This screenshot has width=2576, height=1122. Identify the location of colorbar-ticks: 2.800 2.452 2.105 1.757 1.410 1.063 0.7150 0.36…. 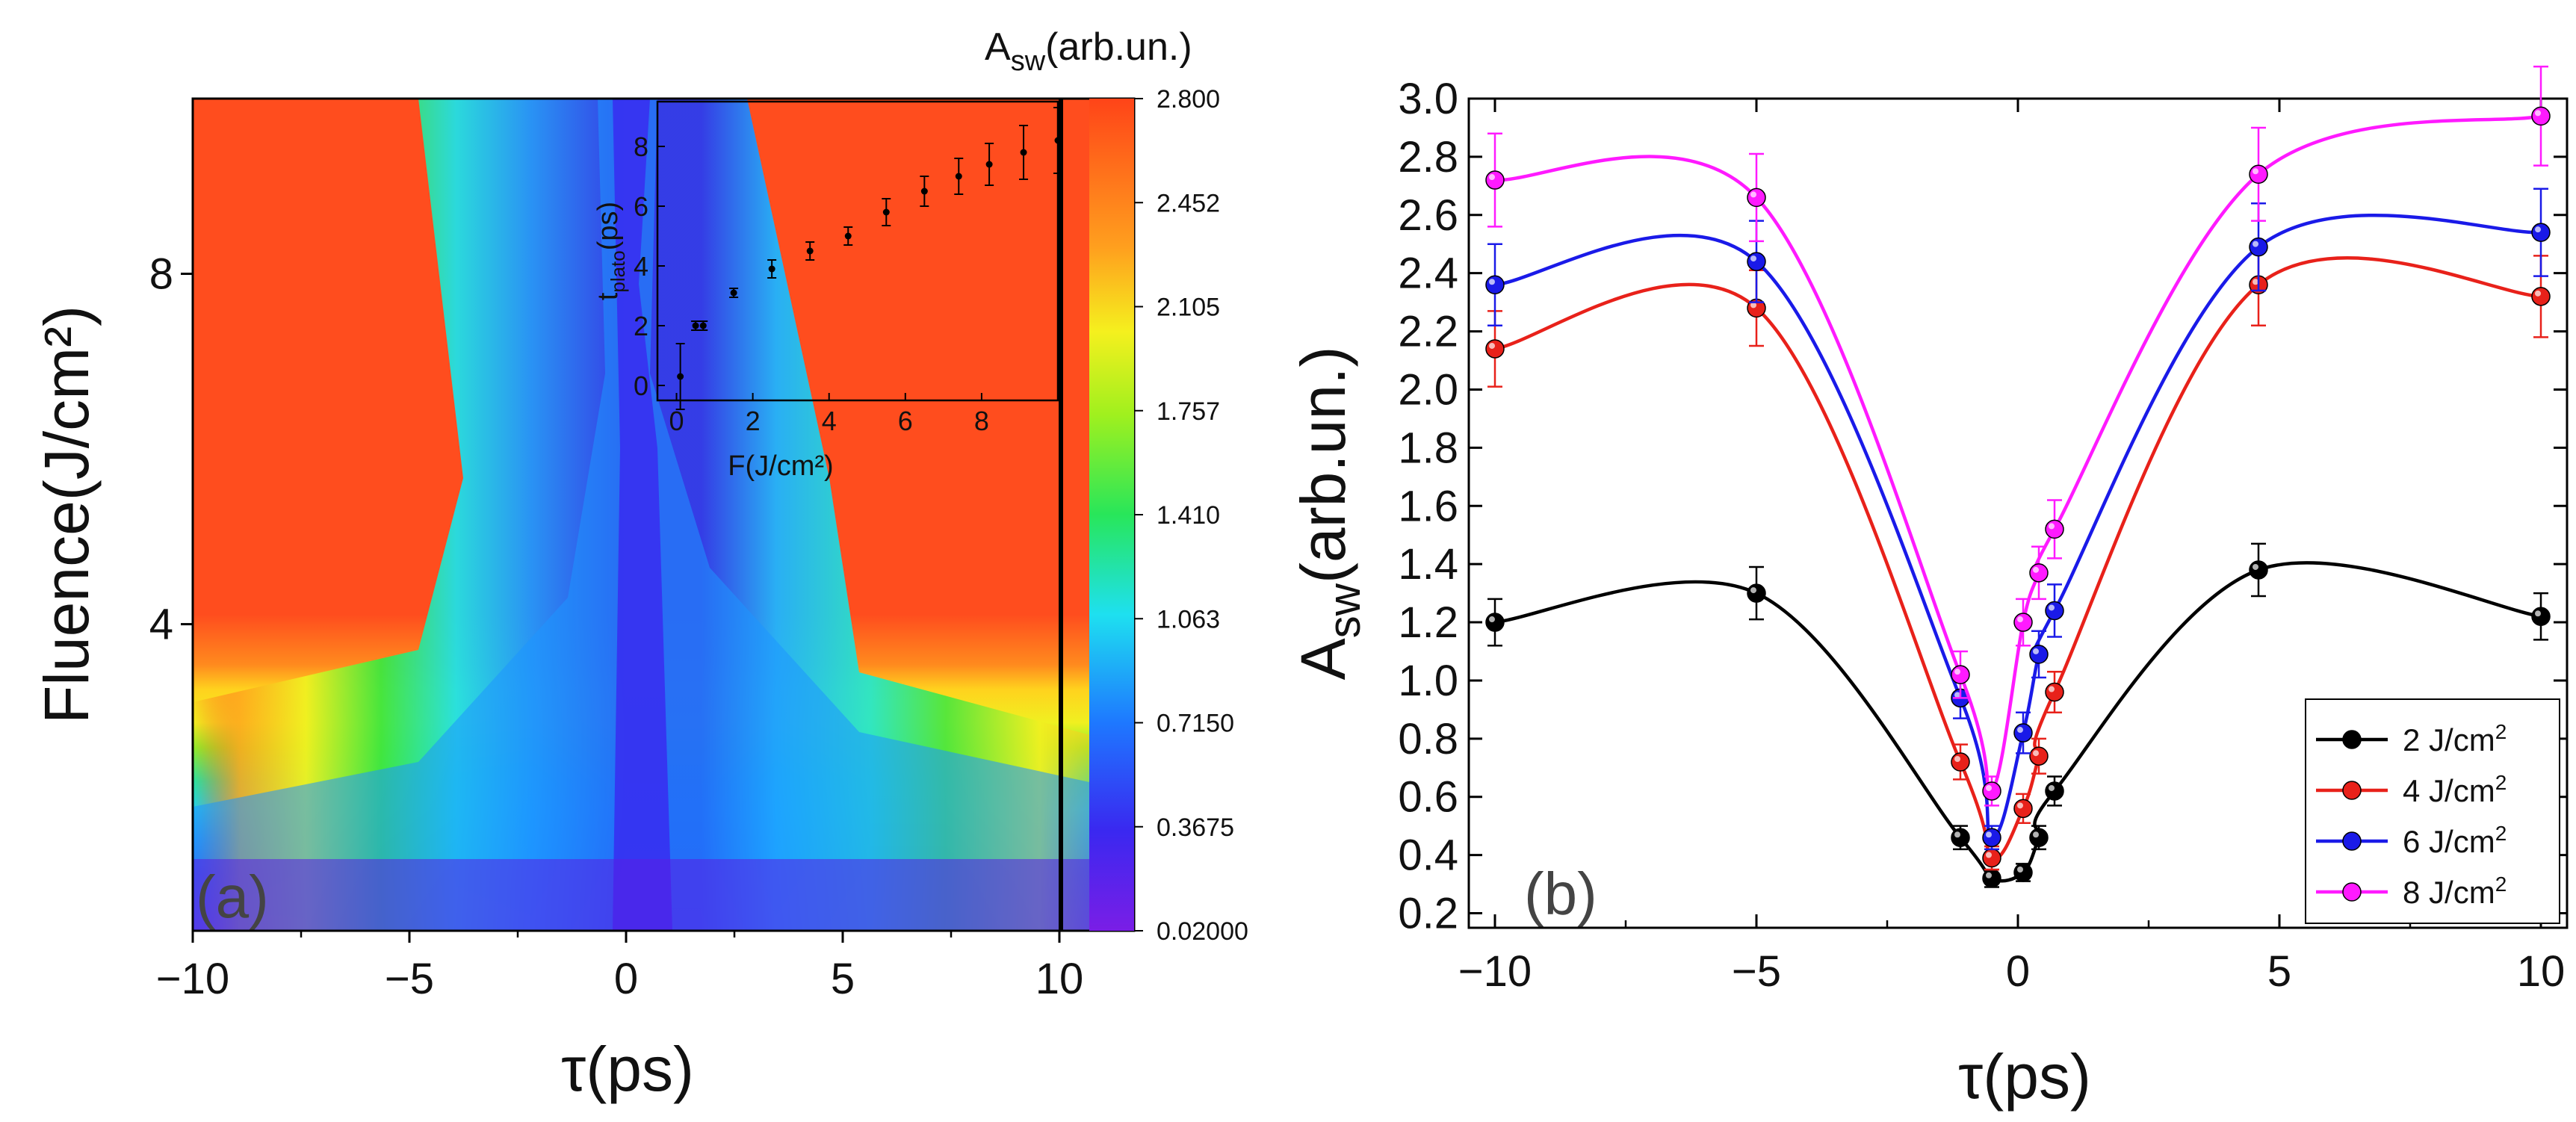
(1191, 515).